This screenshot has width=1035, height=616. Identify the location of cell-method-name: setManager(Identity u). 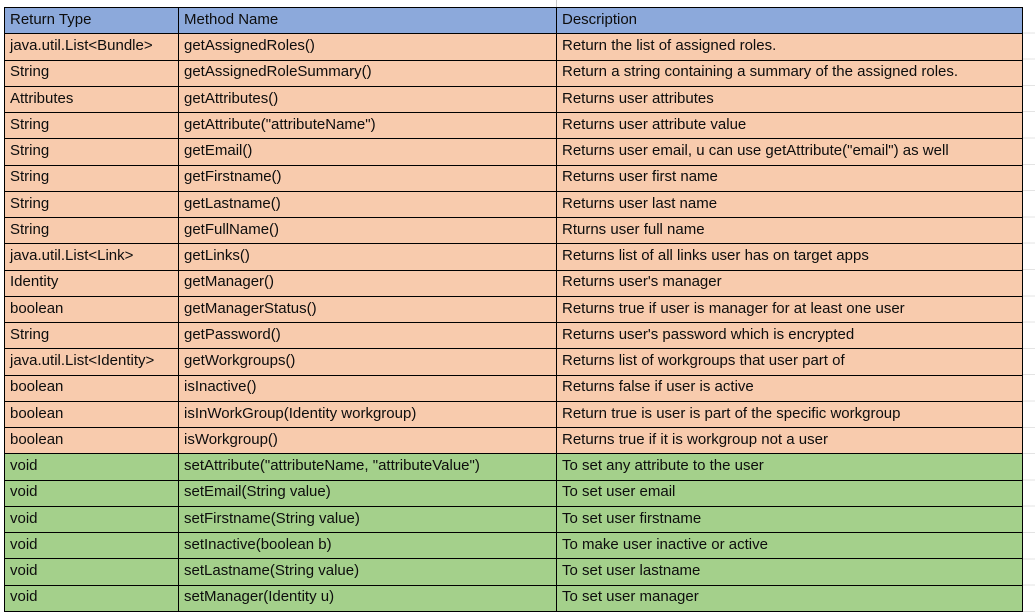
(367, 598).